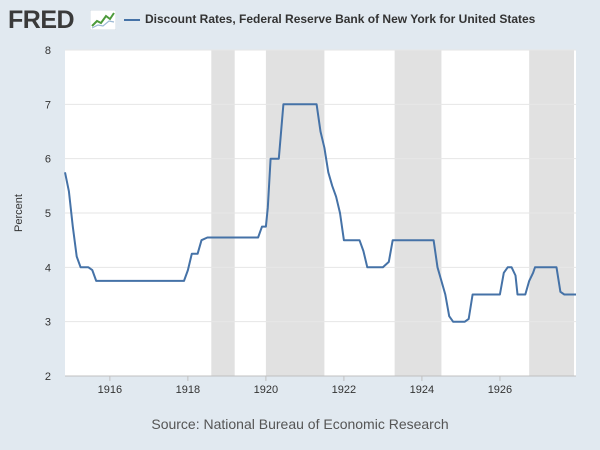 The height and width of the screenshot is (450, 600). What do you see at coordinates (422, 390) in the screenshot?
I see `x-tick-label: 1924` at bounding box center [422, 390].